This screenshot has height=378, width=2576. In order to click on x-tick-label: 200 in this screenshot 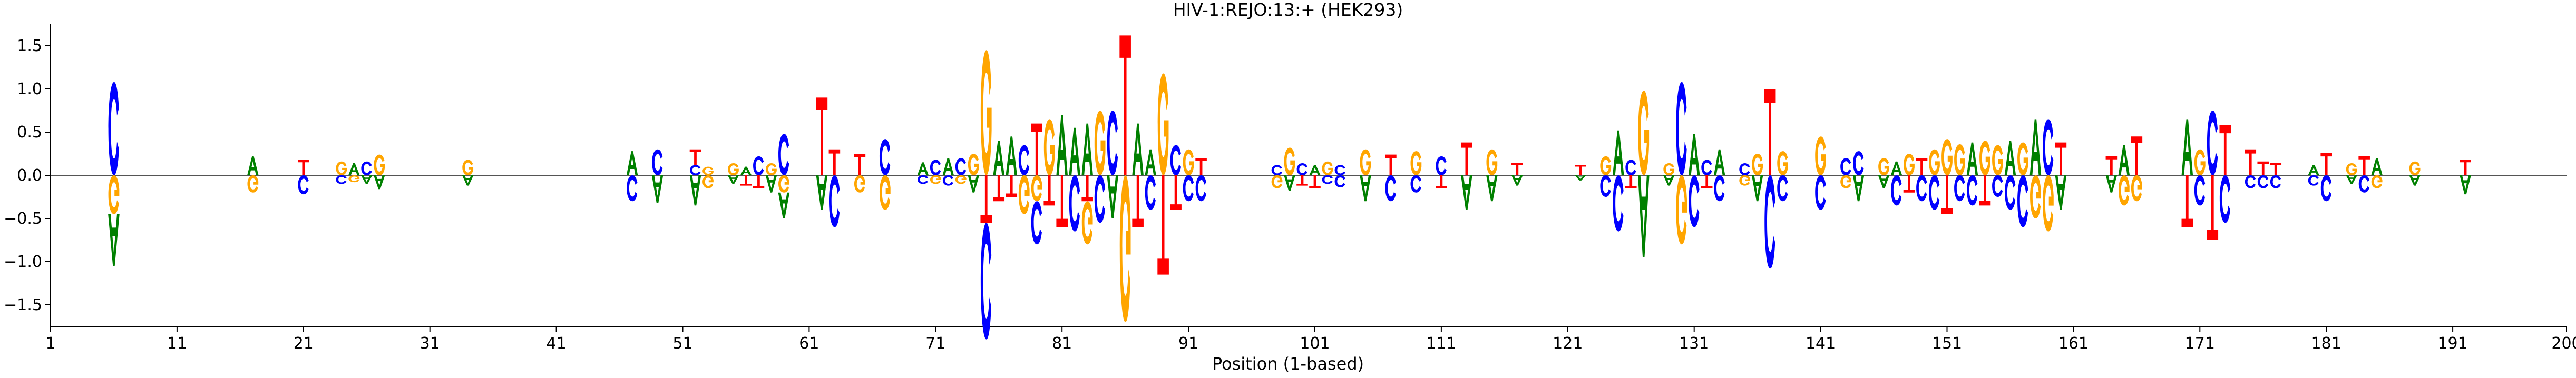, I will do `click(2563, 344)`.